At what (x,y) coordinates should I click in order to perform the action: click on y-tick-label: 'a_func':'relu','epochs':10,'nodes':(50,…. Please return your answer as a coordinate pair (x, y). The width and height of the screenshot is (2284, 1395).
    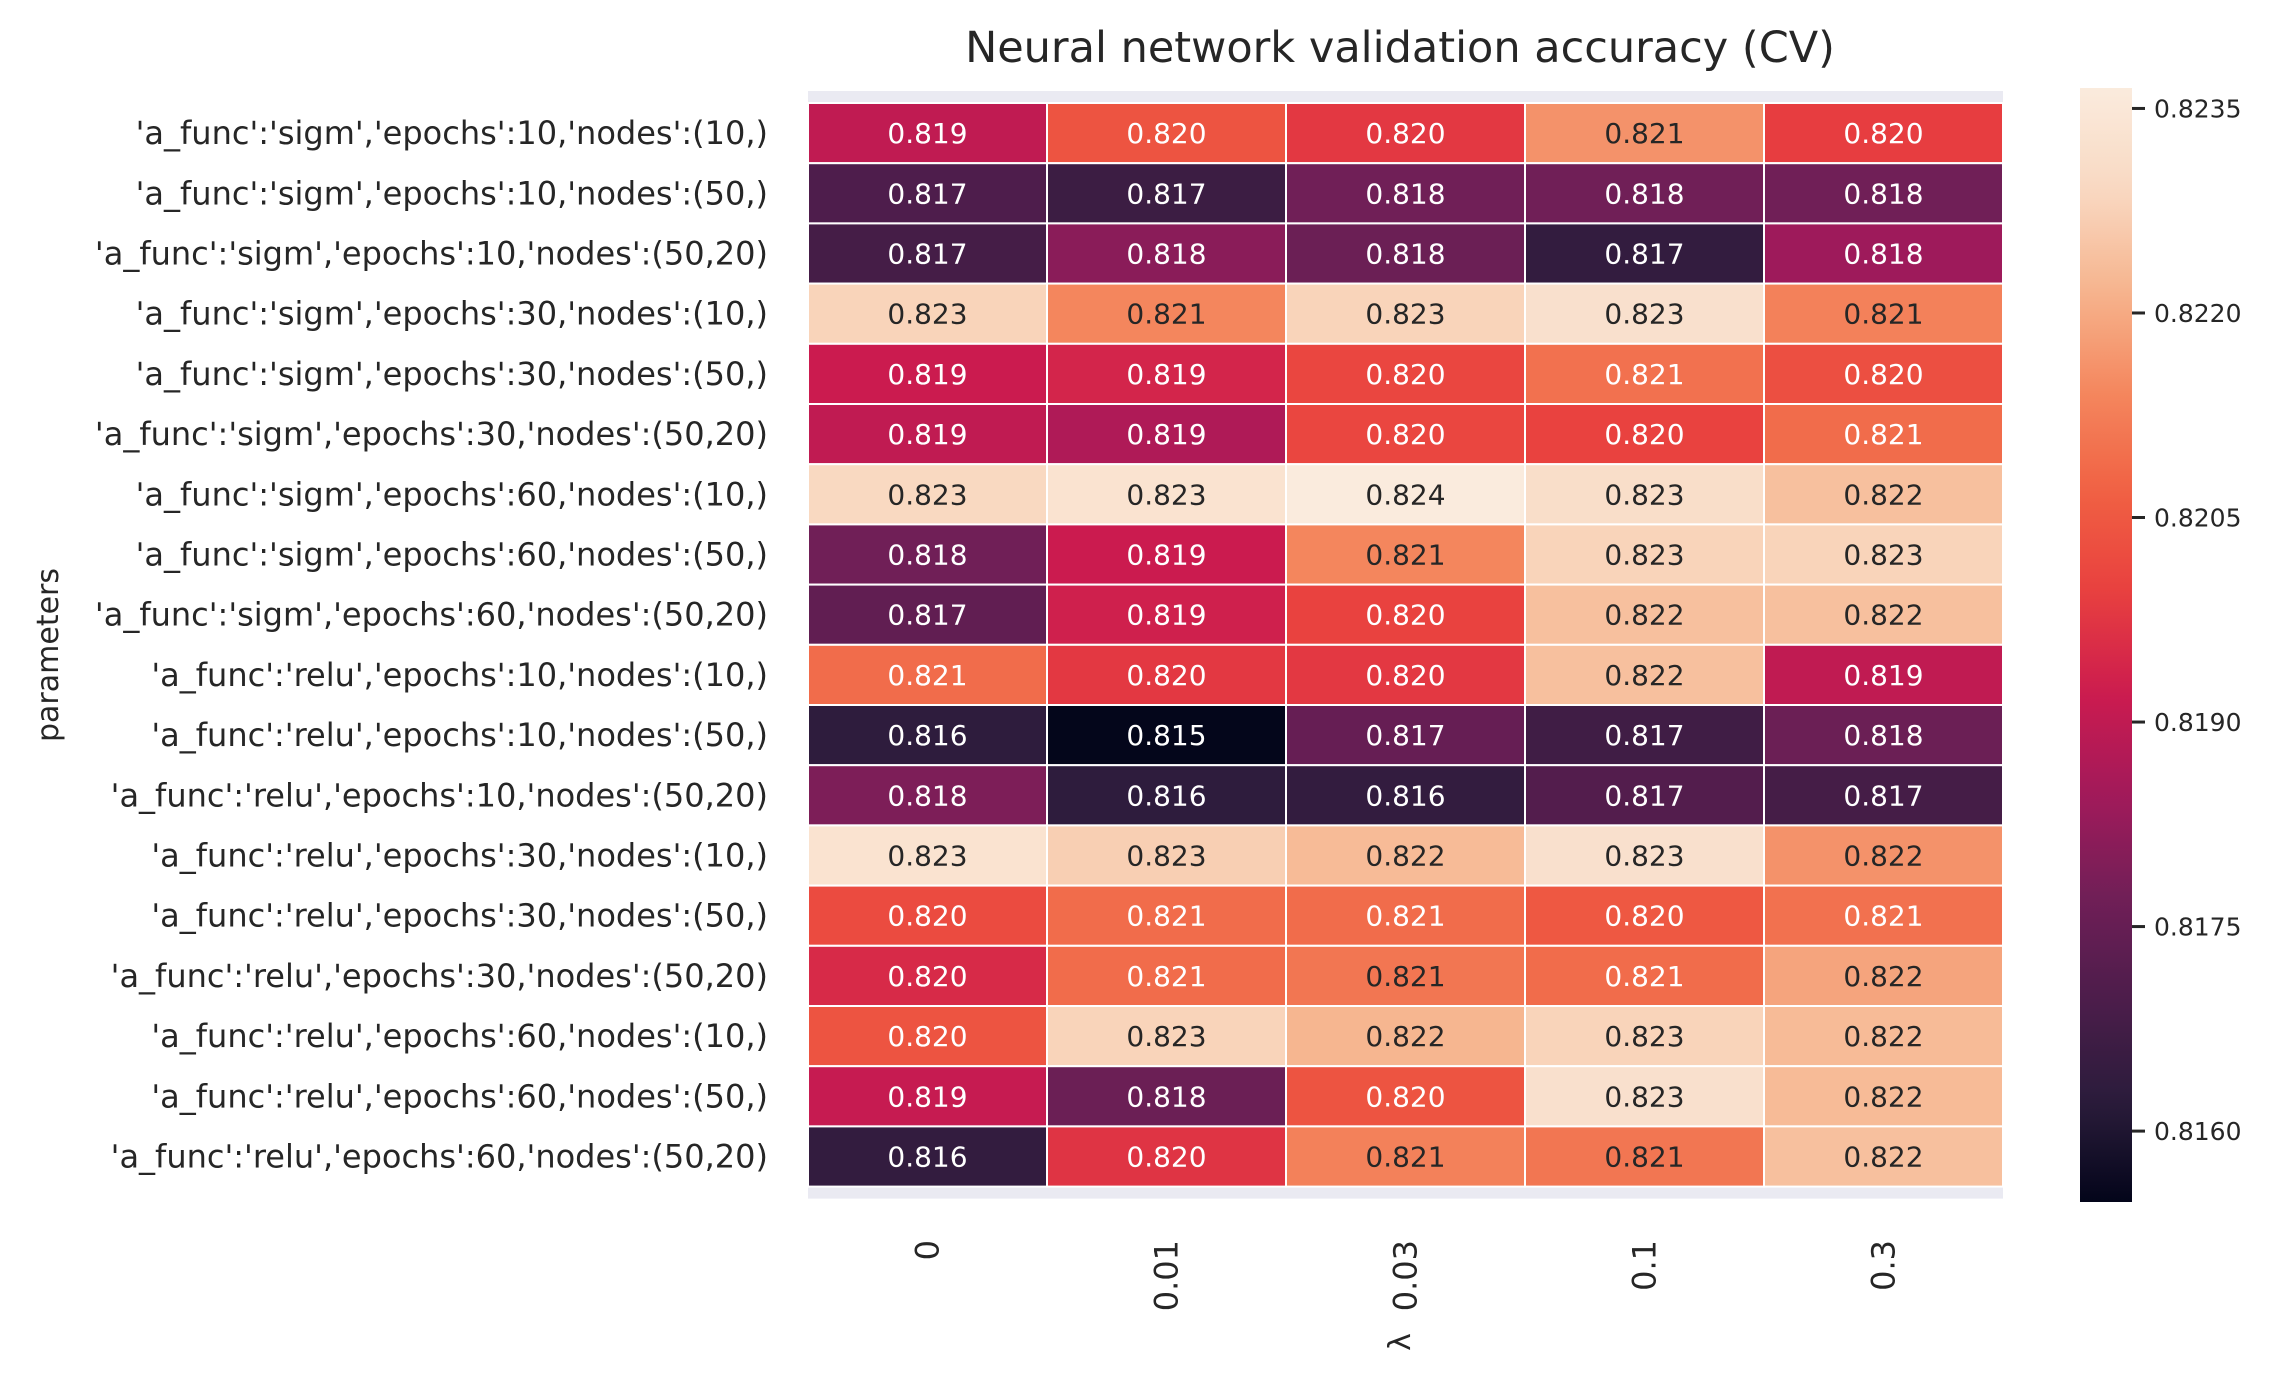
    Looking at the image, I should click on (439, 795).